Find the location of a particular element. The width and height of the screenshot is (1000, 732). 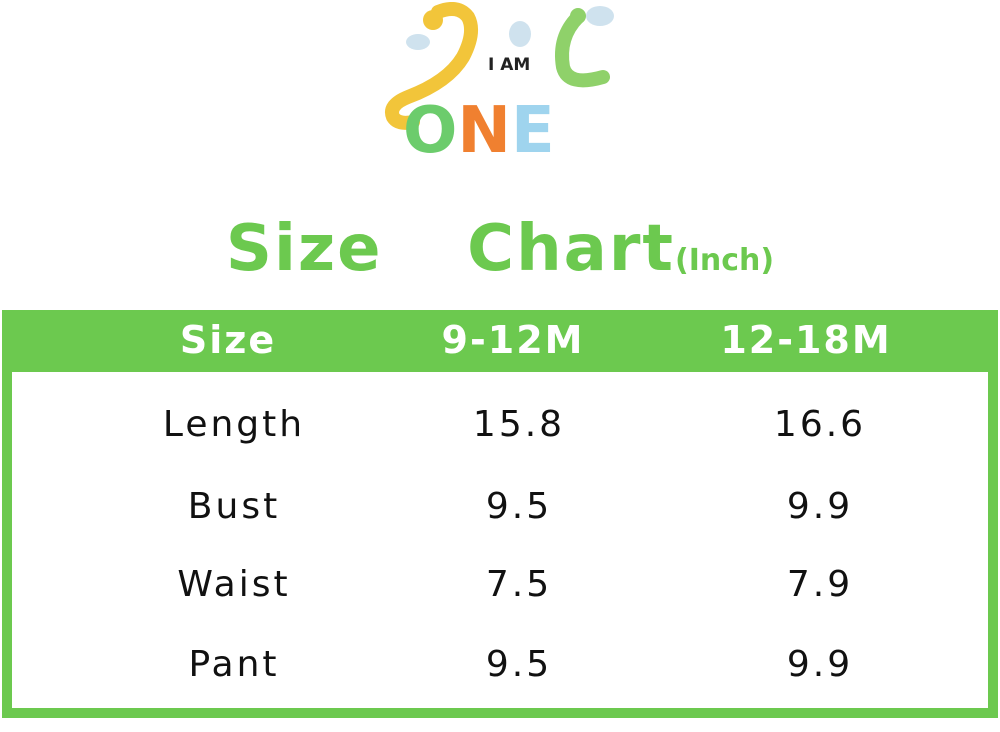

title-main: Size Chart is located at coordinates (450, 249).